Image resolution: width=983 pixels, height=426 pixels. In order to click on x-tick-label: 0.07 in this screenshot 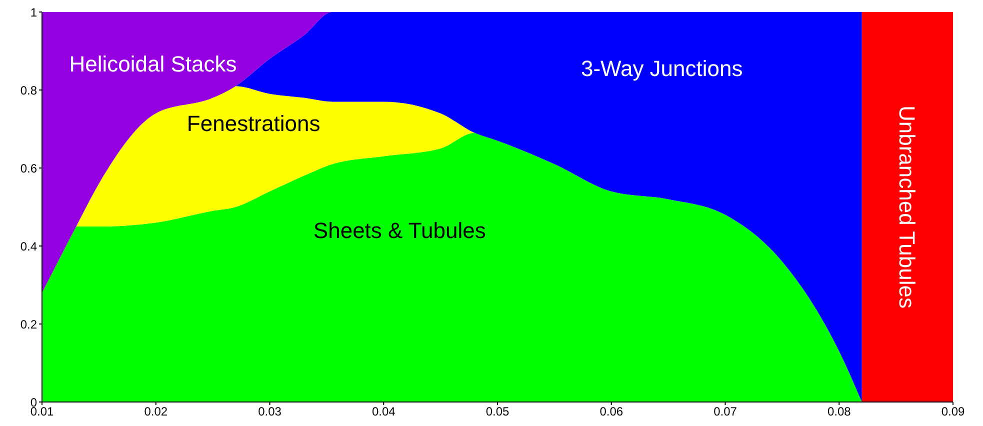, I will do `click(726, 411)`.